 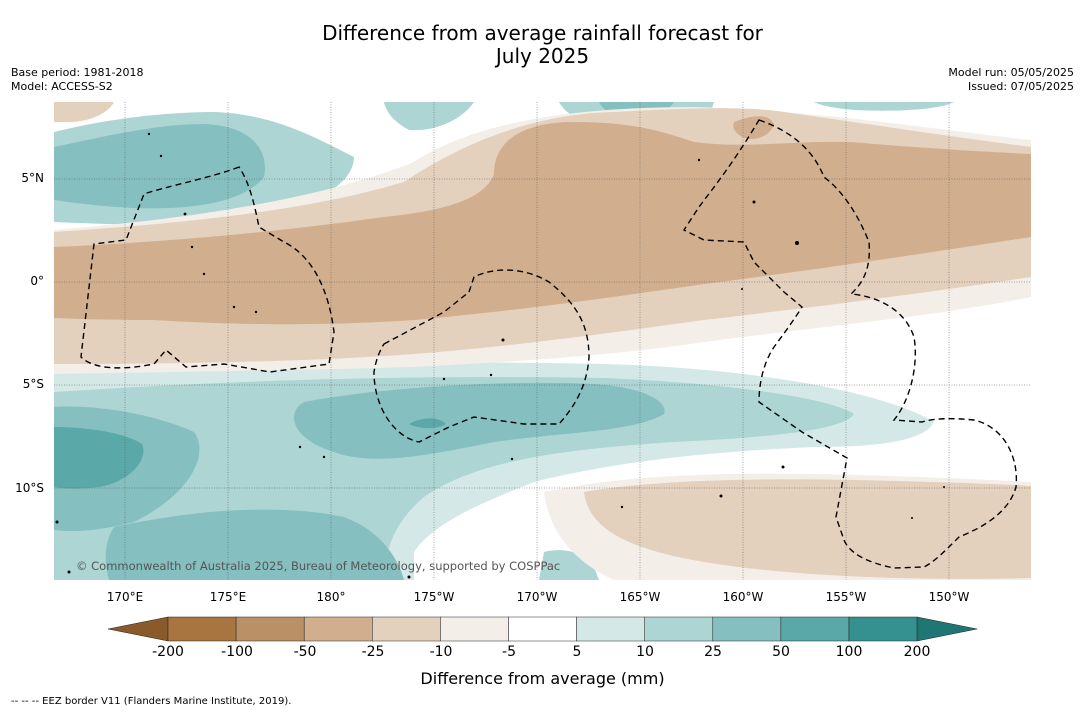 What do you see at coordinates (846, 597) in the screenshot?
I see `lon-label-155w: 155°W` at bounding box center [846, 597].